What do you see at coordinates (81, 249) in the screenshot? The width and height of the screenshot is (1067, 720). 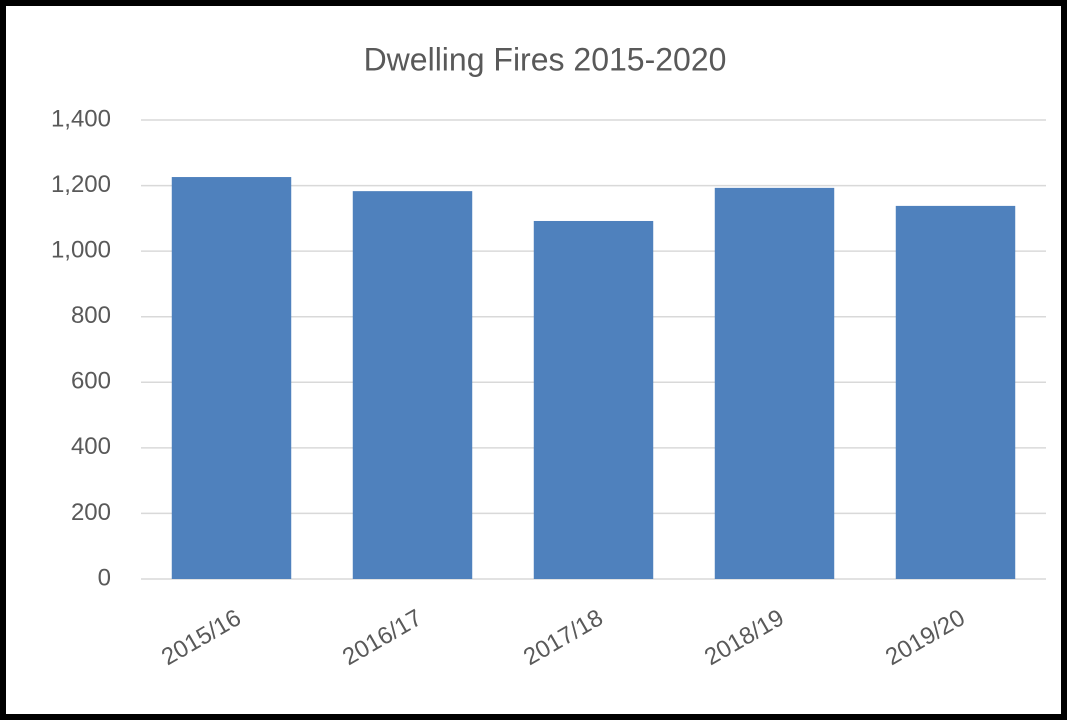 I see `y-tick-label: 1,000` at bounding box center [81, 249].